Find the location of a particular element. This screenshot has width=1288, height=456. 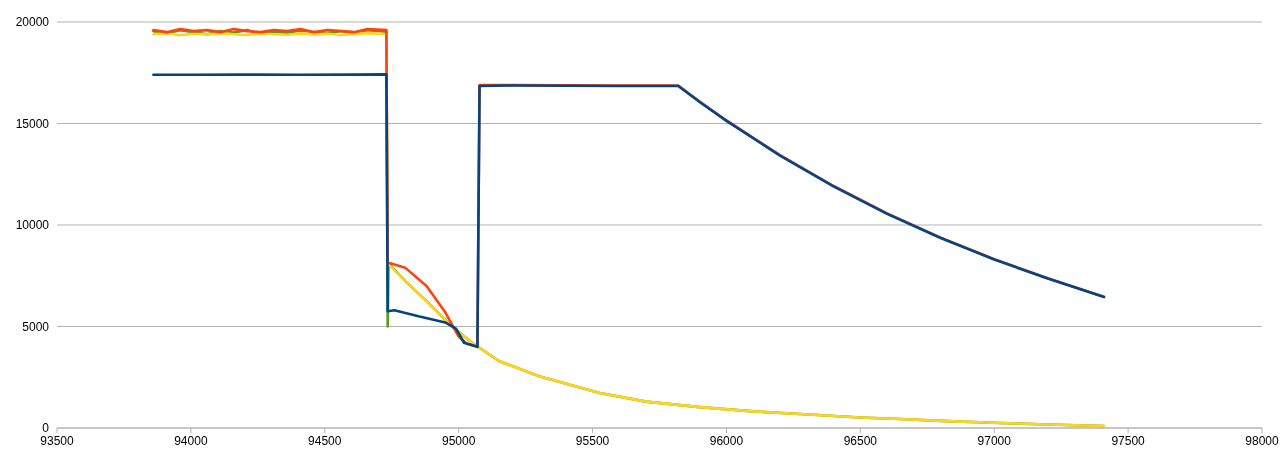

x-tick-label: 97000 is located at coordinates (994, 441).